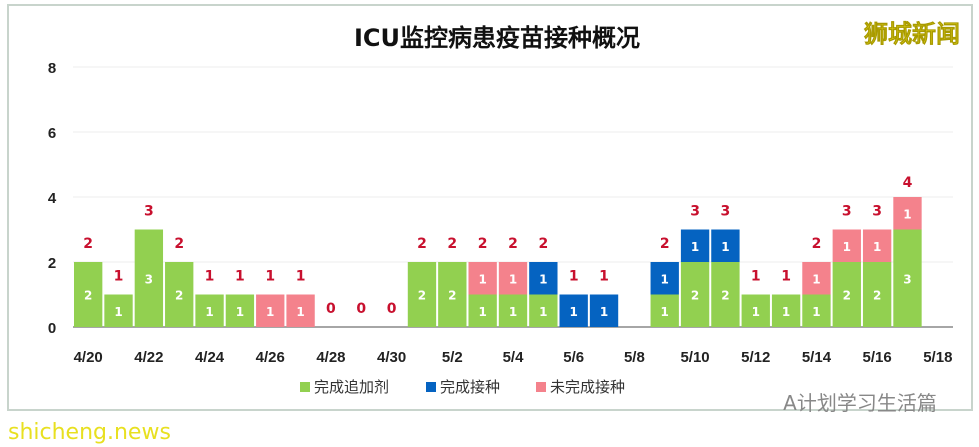 The width and height of the screenshot is (979, 447). Describe the element at coordinates (210, 357) in the screenshot. I see `x-tick-label: 4/24` at that location.